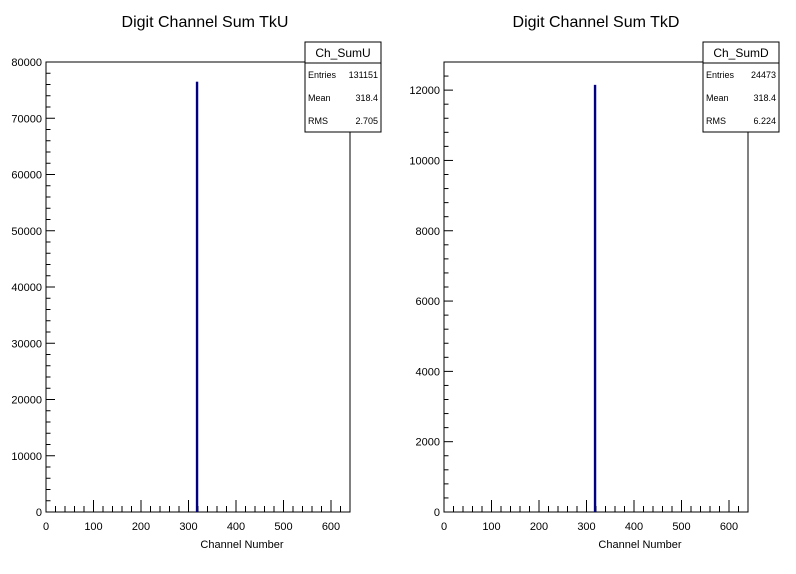  I want to click on y-tick-label: 80000, so click(26, 63).